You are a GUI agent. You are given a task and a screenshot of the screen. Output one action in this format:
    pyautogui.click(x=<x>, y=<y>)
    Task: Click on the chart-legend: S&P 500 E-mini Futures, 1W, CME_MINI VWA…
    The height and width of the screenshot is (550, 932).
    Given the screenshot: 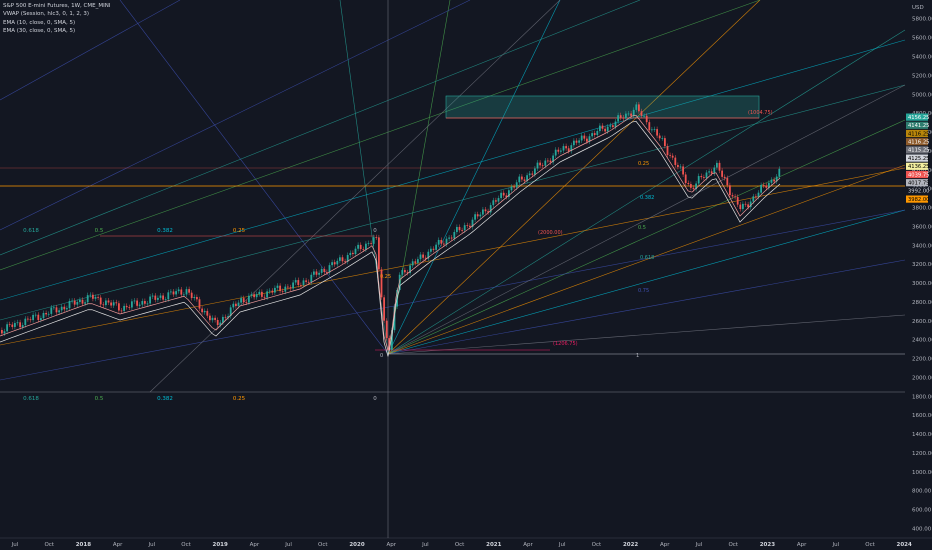 What is the action you would take?
    pyautogui.click(x=56, y=19)
    